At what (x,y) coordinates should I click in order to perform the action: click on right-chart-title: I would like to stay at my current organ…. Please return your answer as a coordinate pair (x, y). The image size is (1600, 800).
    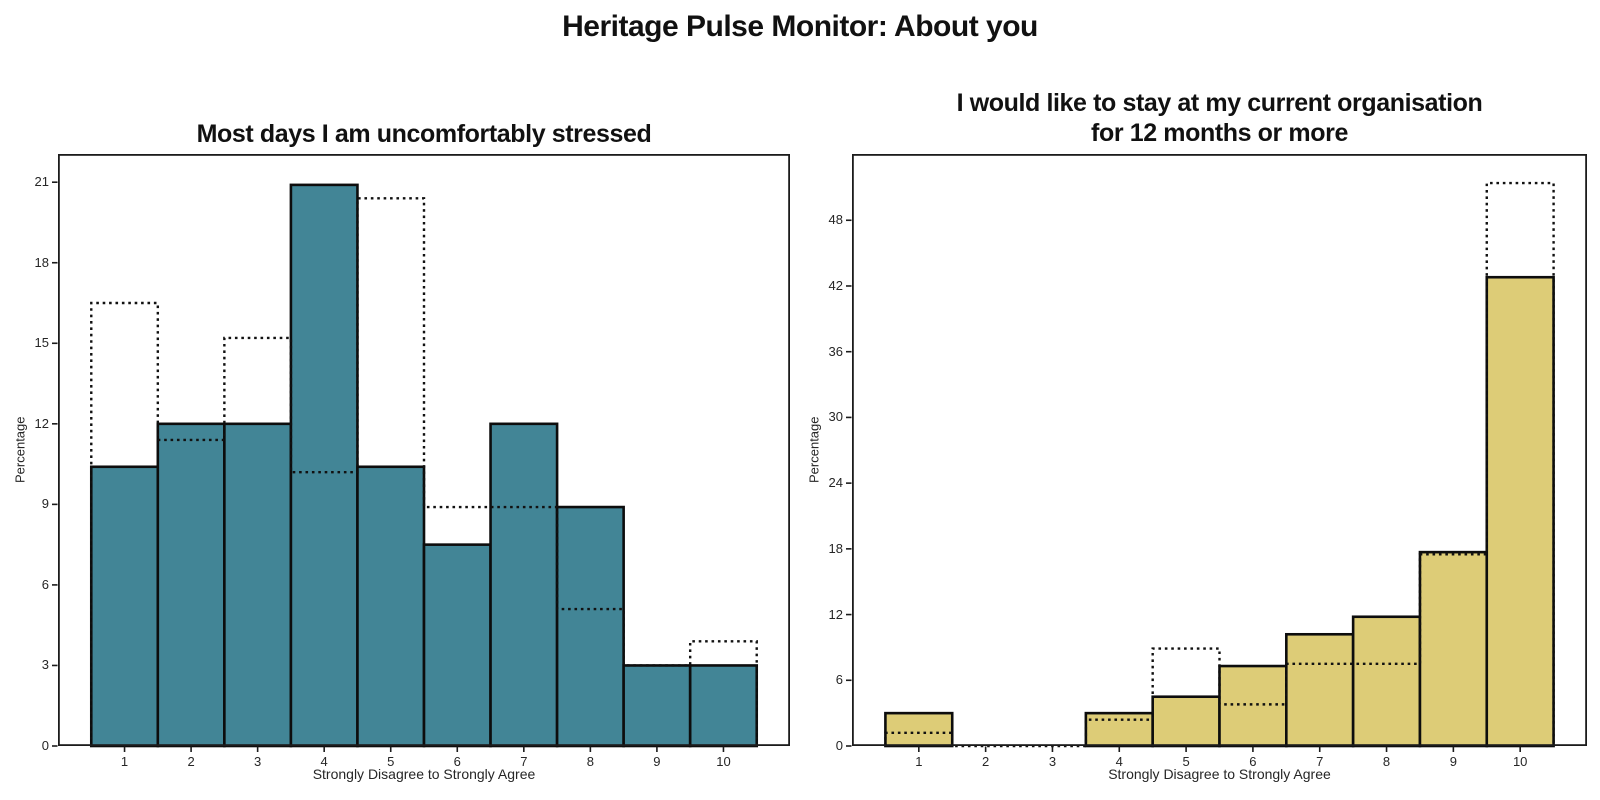
    Looking at the image, I should click on (1219, 118).